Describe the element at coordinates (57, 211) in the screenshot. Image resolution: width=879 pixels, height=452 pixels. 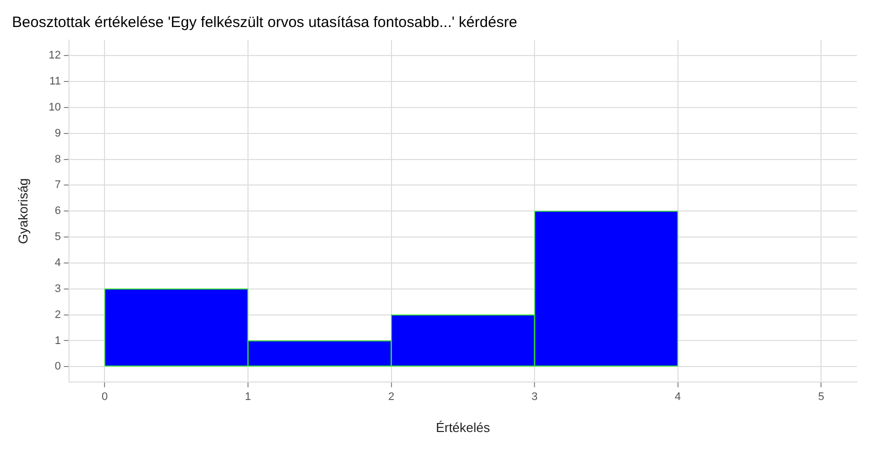
I see `y-tick-label: 6` at that location.